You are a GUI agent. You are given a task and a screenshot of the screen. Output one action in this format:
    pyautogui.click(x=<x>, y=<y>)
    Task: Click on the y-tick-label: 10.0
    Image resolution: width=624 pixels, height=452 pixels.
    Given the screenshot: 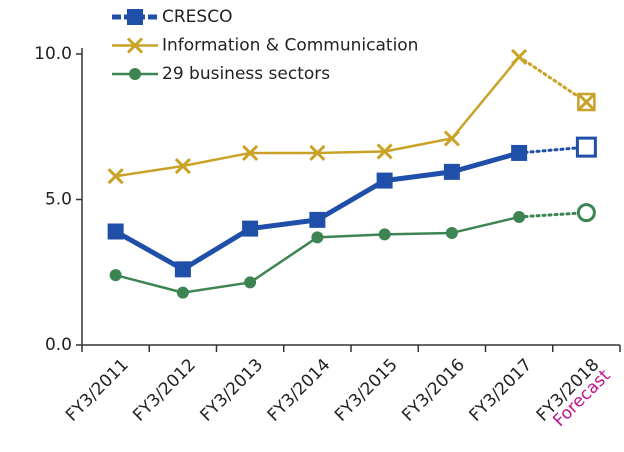 What is the action you would take?
    pyautogui.click(x=53, y=54)
    